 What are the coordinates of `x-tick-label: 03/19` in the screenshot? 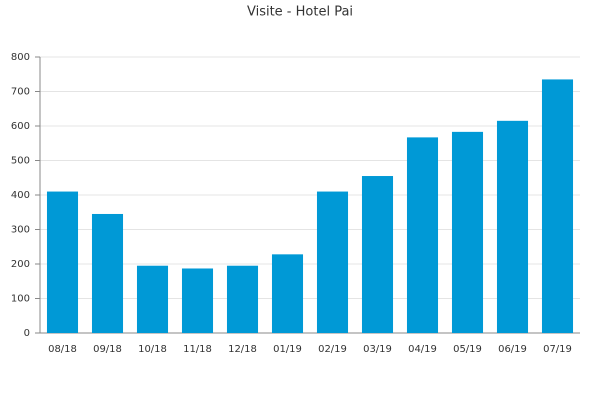 It's located at (377, 349).